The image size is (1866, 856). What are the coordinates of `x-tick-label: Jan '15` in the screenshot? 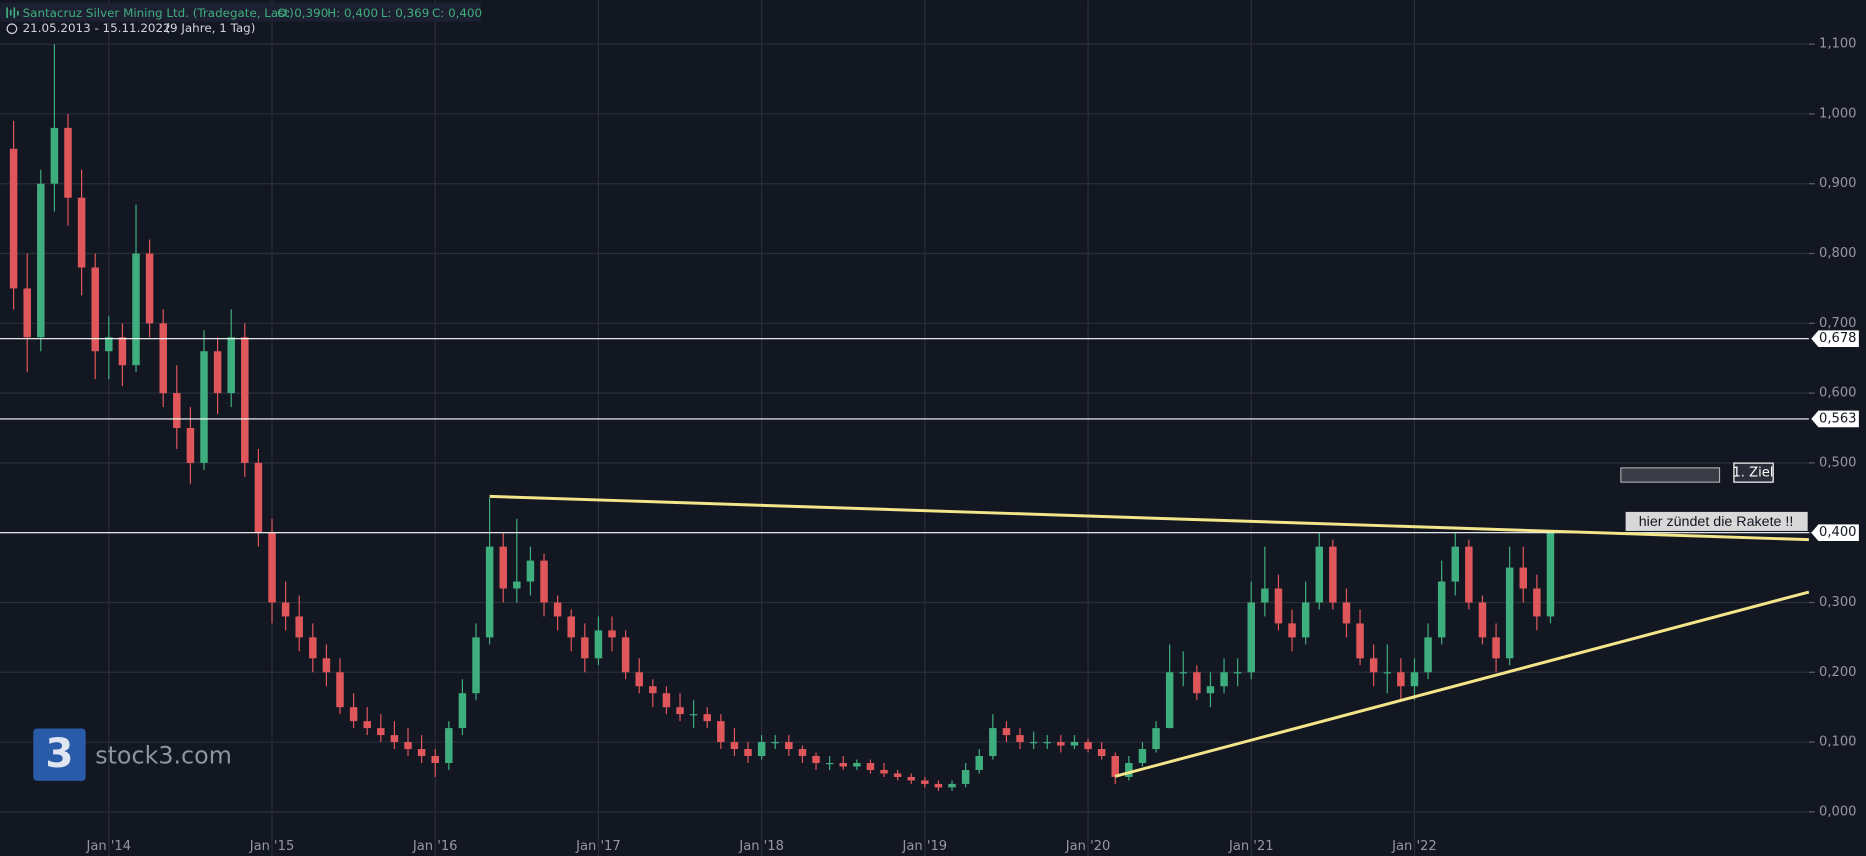 It's located at (272, 846).